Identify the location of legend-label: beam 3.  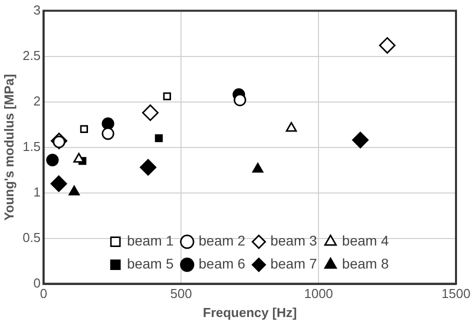
(294, 240).